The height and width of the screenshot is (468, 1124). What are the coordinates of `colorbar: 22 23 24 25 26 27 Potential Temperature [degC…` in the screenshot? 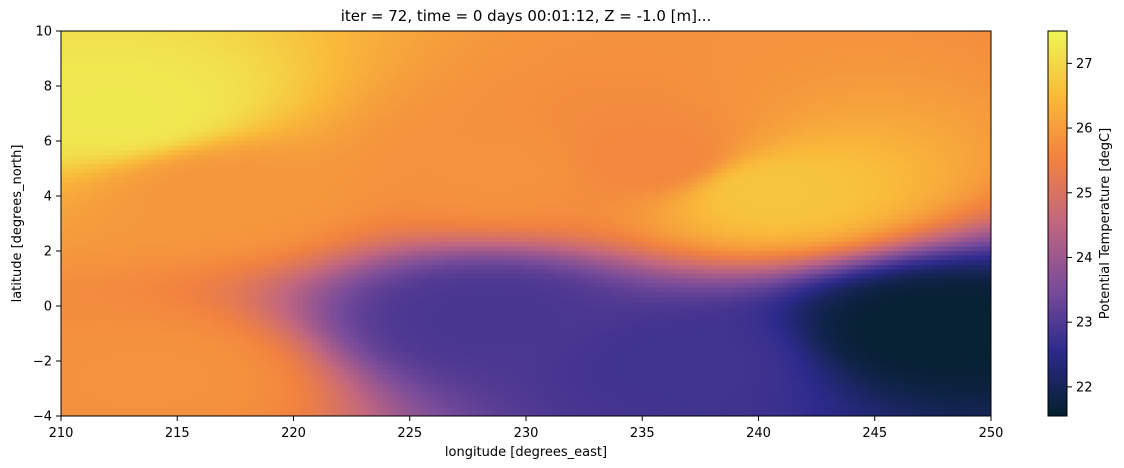 It's located at (1080, 223).